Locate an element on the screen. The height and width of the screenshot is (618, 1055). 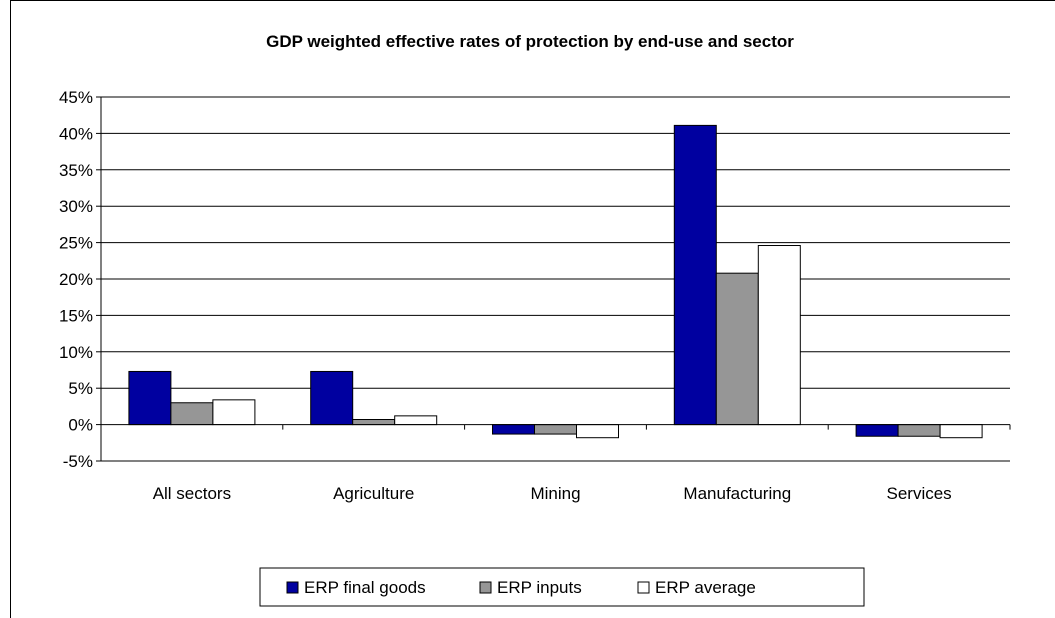
legend-label: ERP inputs is located at coordinates (539, 587).